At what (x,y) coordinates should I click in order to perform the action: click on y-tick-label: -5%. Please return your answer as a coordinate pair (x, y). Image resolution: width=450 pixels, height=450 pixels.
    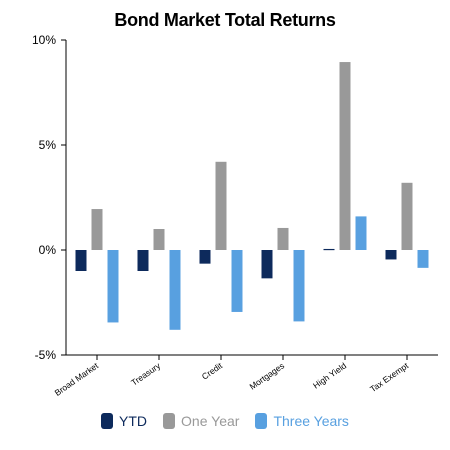
    Looking at the image, I should click on (46, 355).